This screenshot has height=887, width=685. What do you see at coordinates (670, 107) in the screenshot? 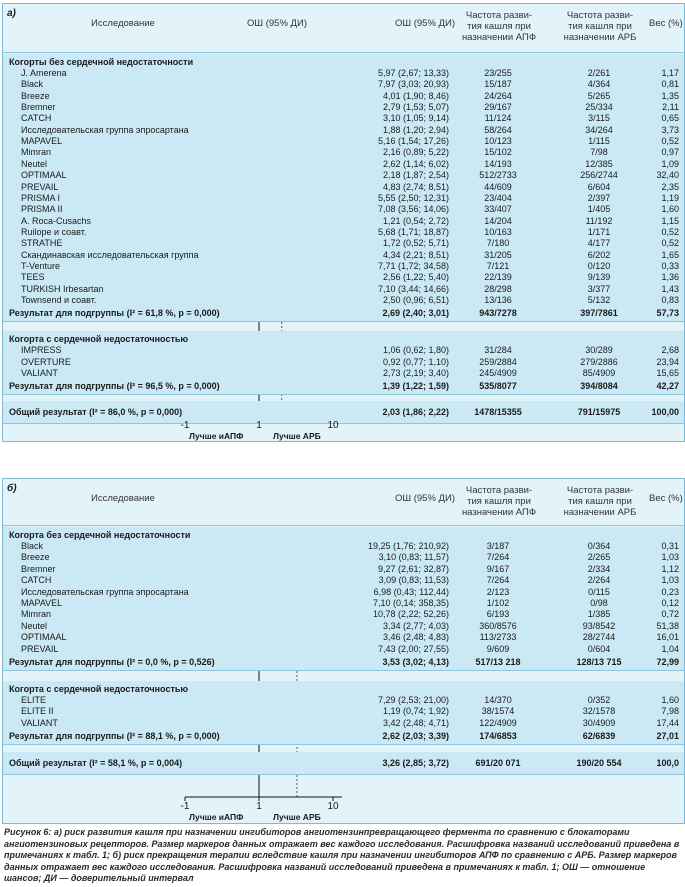
I see `study-weight: 2,11` at bounding box center [670, 107].